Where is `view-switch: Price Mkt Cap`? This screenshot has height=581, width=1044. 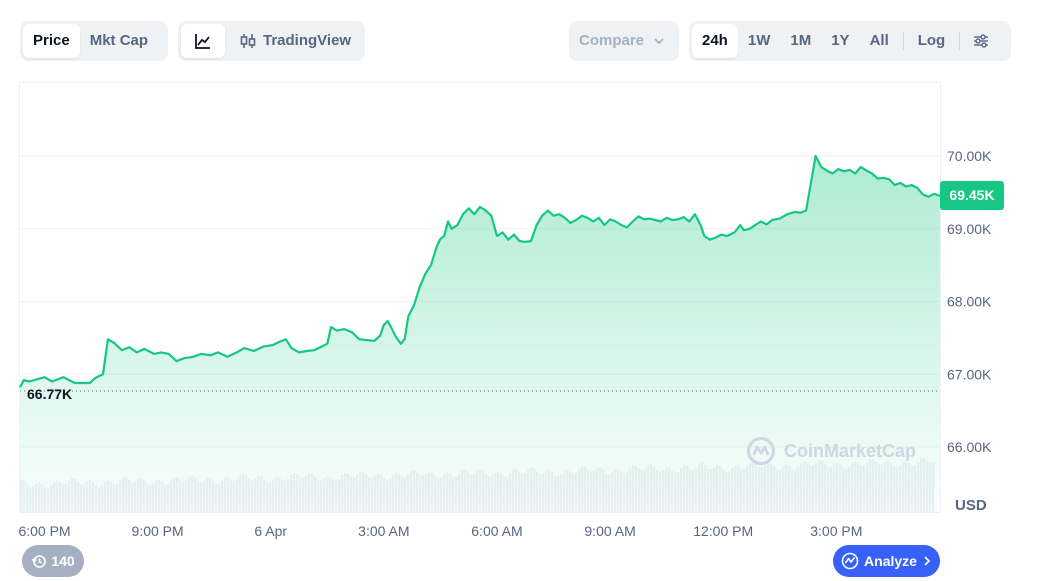 view-switch: Price Mkt Cap is located at coordinates (94, 41).